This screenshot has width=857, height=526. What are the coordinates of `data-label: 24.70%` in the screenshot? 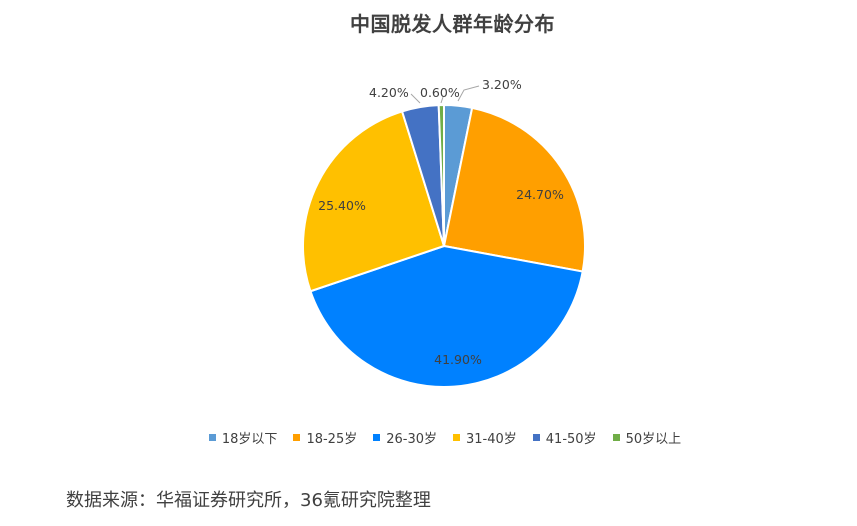 It's located at (540, 194).